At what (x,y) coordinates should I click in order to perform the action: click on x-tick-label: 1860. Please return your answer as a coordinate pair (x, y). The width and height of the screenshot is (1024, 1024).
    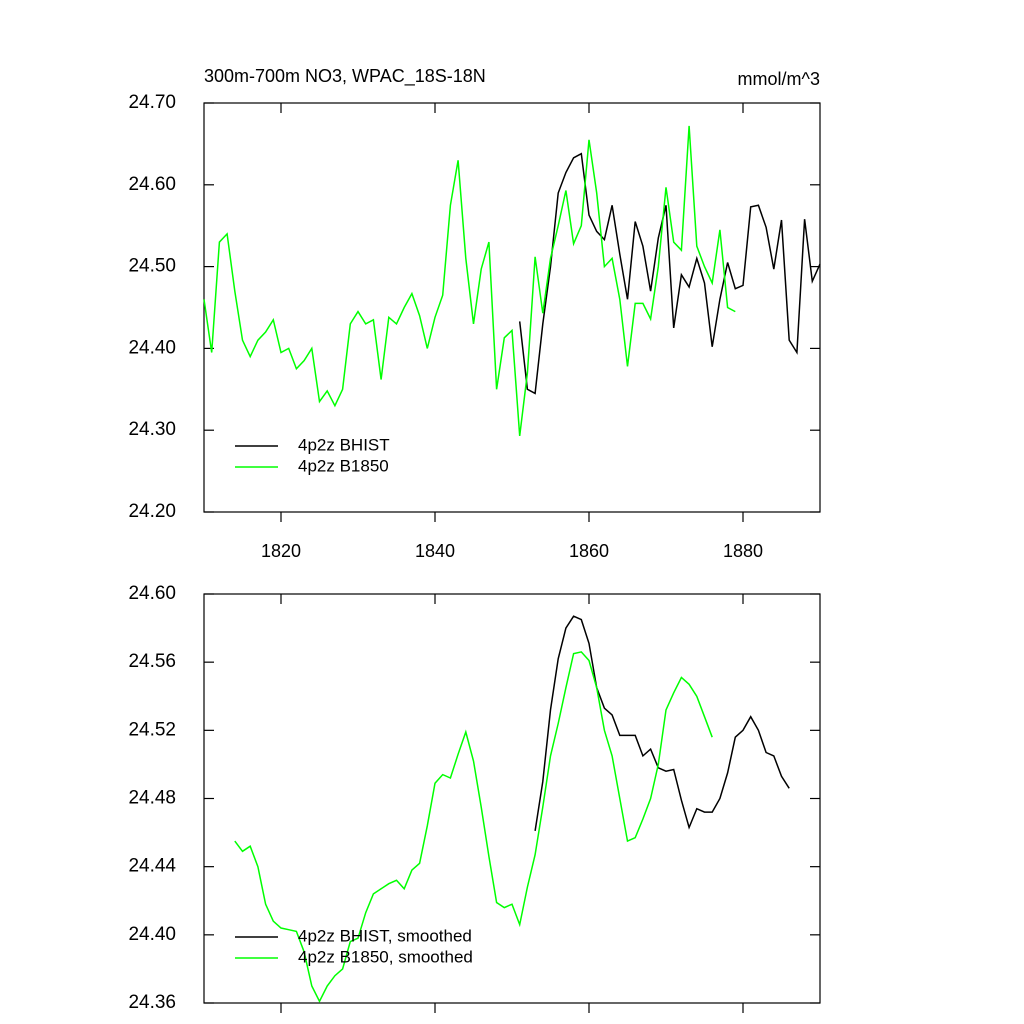
    Looking at the image, I should click on (589, 551).